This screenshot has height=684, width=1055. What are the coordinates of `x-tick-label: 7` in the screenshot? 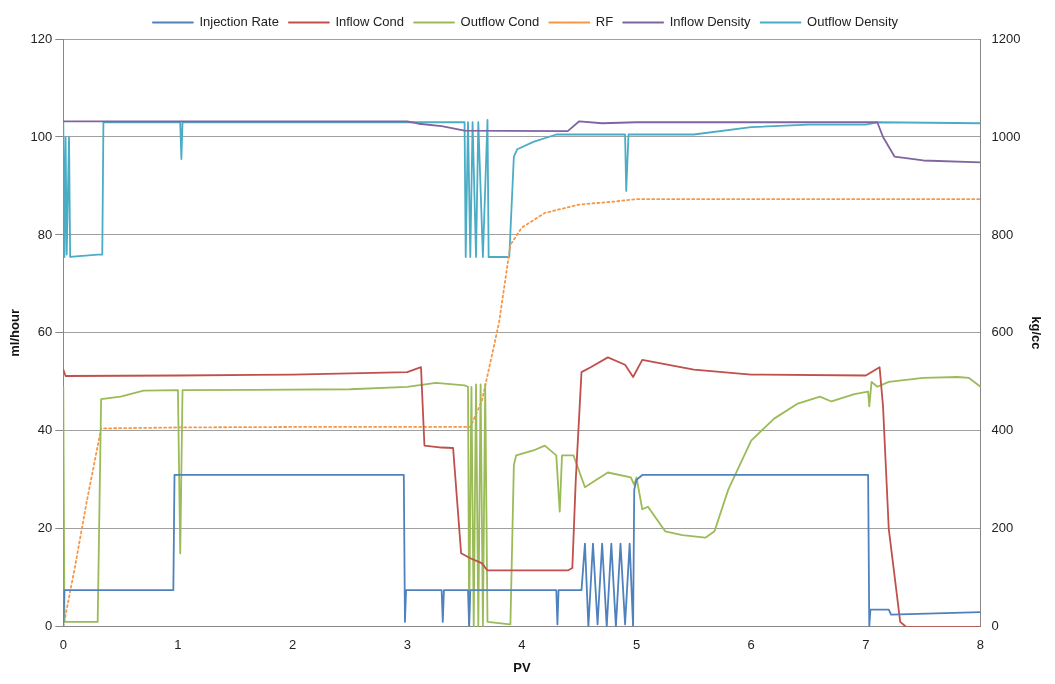 It's located at (866, 645).